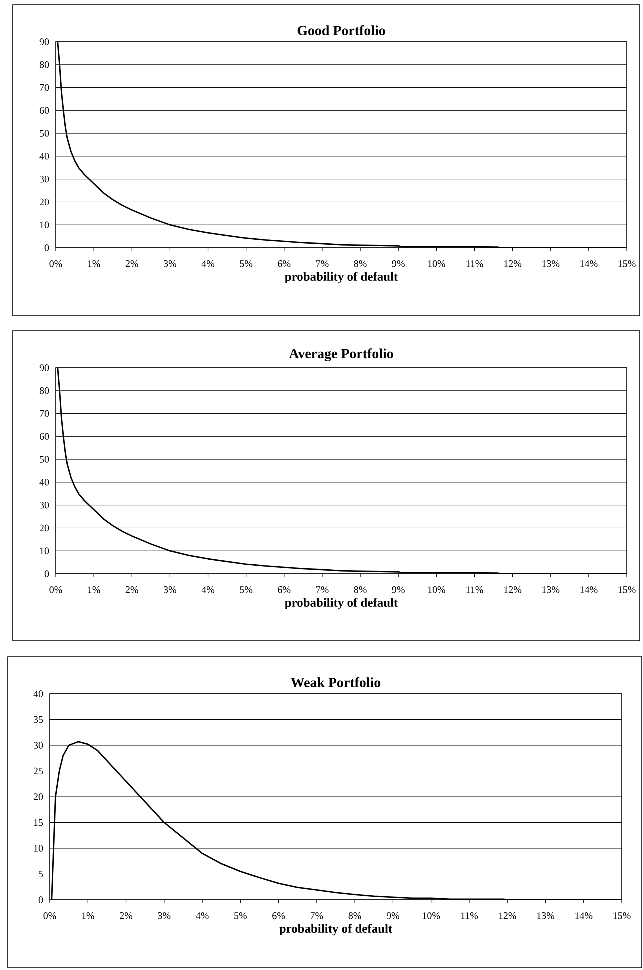 This screenshot has width=643, height=970. What do you see at coordinates (336, 682) in the screenshot?
I see `chart-title: Weak Portfolio` at bounding box center [336, 682].